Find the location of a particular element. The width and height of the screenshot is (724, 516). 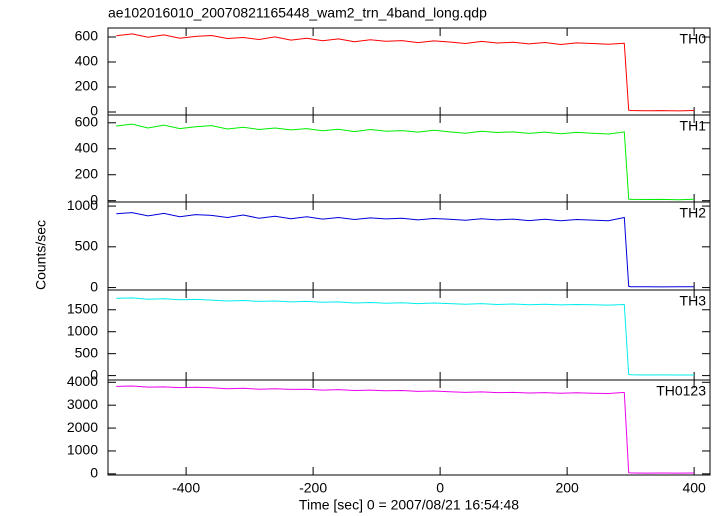

series-label: TH0 is located at coordinates (693, 39).